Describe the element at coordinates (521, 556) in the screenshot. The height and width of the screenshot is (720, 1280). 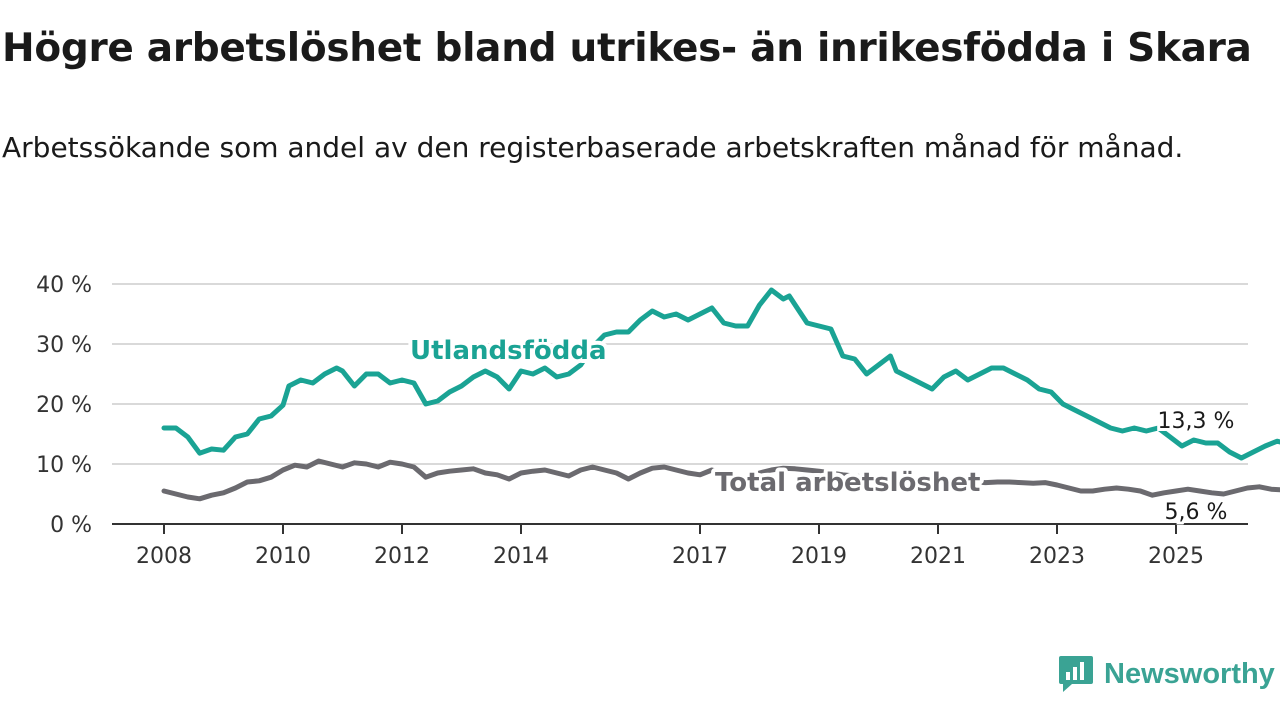
I see `x-tick-label: 2014` at that location.